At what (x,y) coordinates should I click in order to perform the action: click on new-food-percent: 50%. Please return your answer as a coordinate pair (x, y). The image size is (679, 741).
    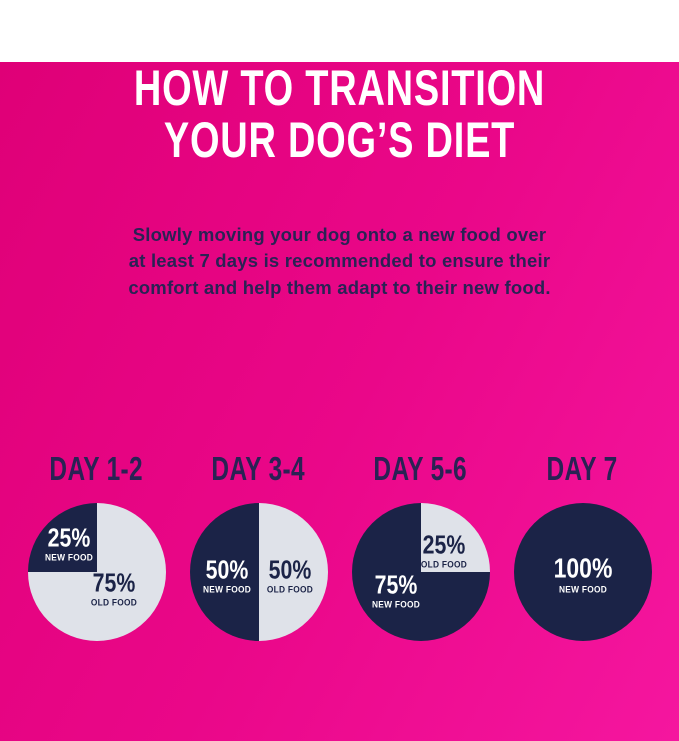
    Looking at the image, I should click on (227, 569).